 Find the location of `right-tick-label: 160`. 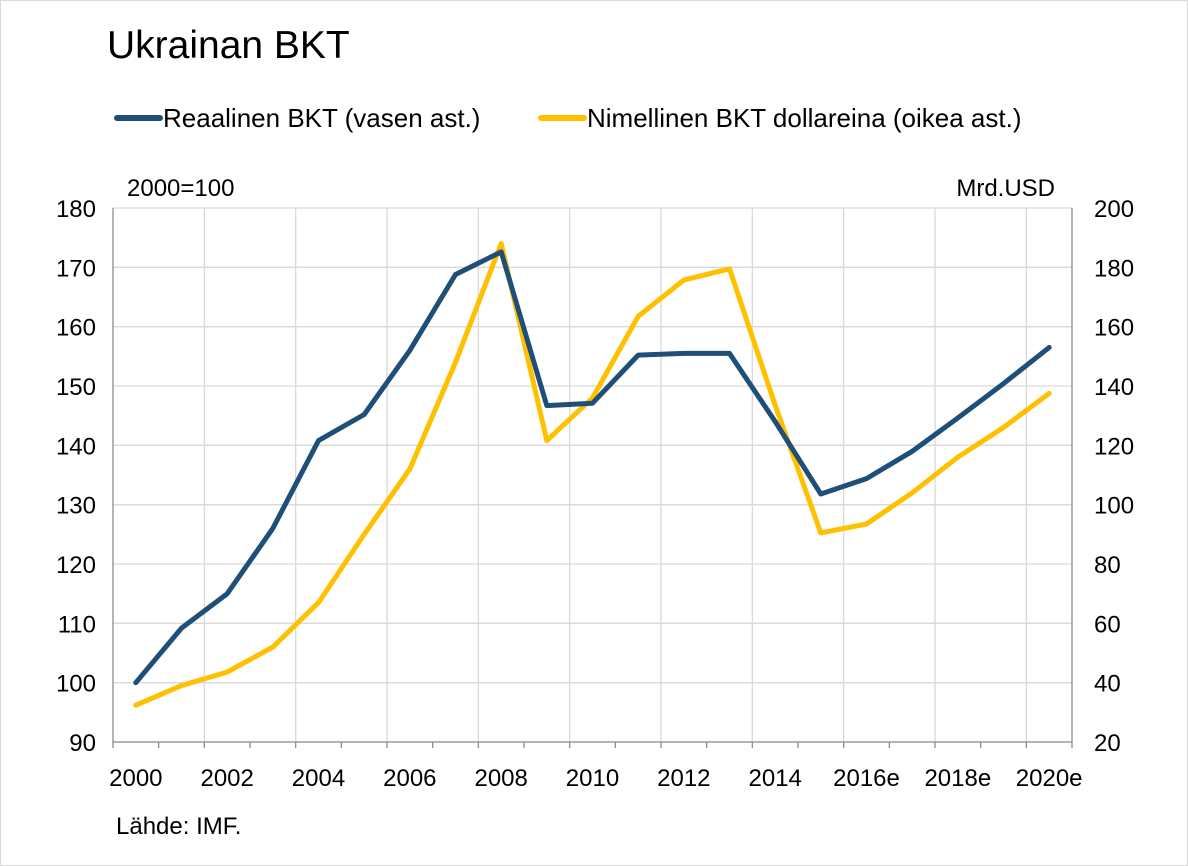

right-tick-label: 160 is located at coordinates (1114, 328).